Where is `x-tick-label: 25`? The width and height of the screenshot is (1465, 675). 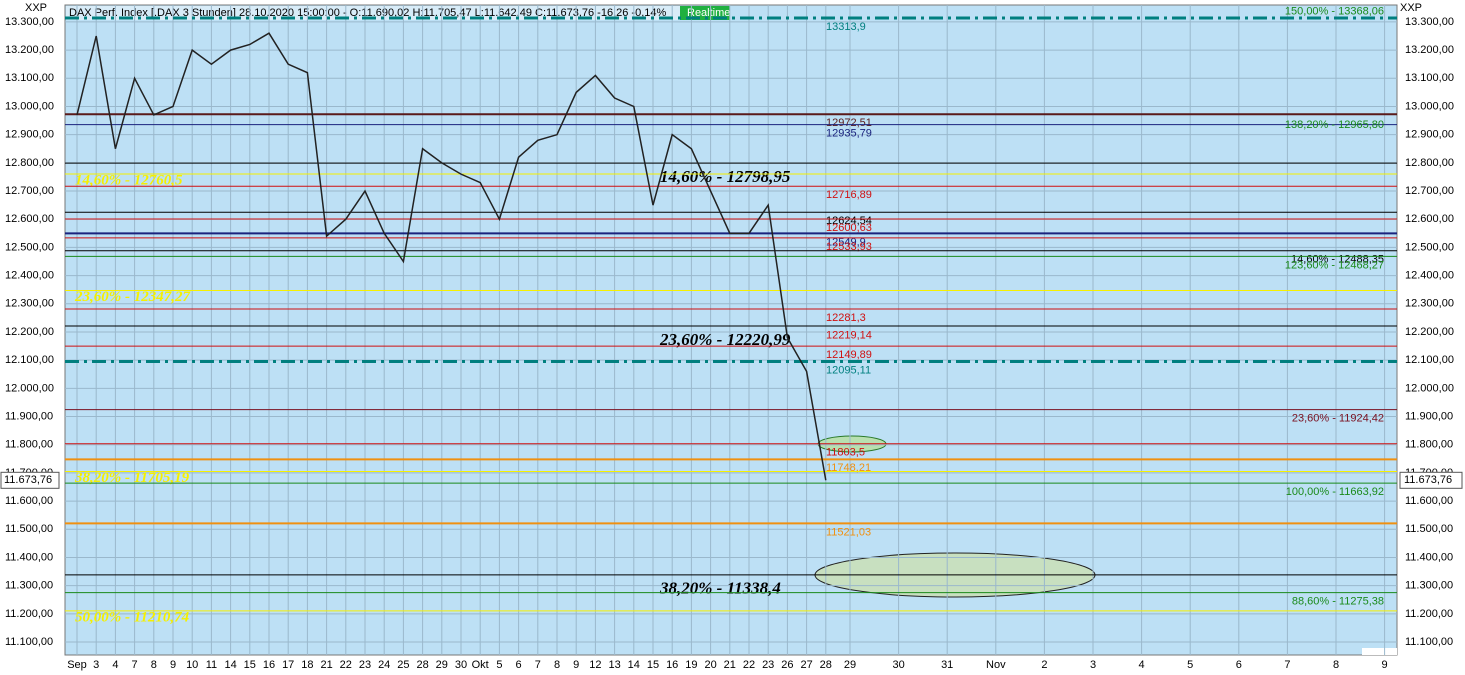
x-tick-label: 25 is located at coordinates (403, 665).